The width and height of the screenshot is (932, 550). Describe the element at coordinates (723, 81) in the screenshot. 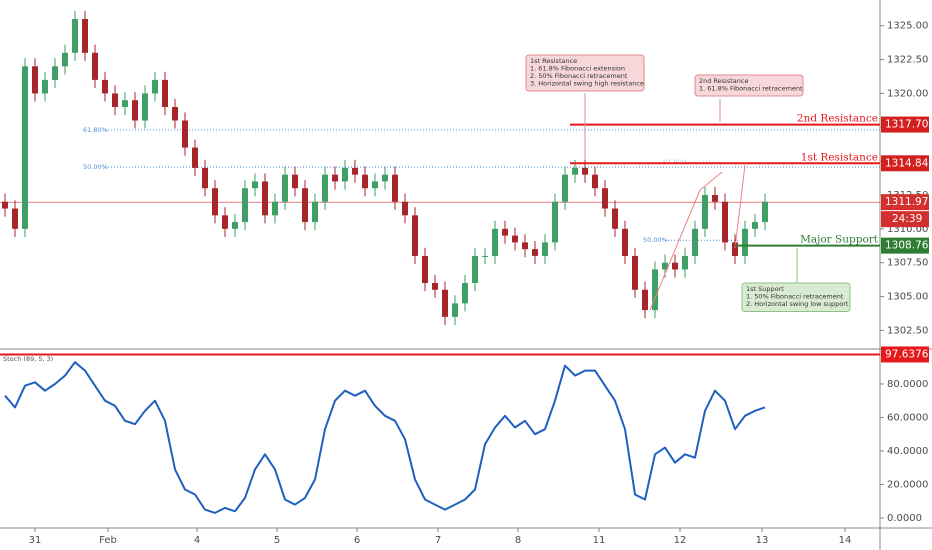

I see `annotation-text: 2nd Resistance` at that location.